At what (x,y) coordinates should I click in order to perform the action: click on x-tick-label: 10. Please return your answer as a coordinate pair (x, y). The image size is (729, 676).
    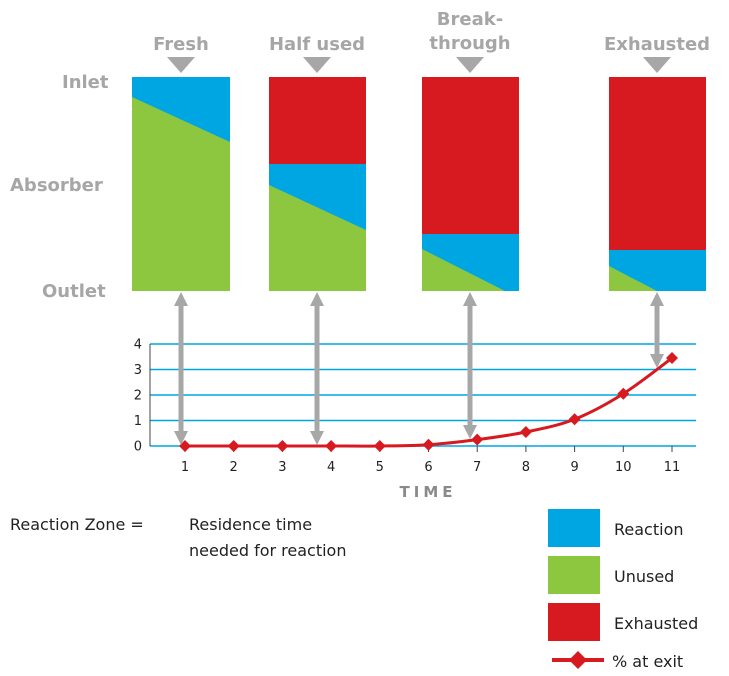
    Looking at the image, I should click on (623, 467).